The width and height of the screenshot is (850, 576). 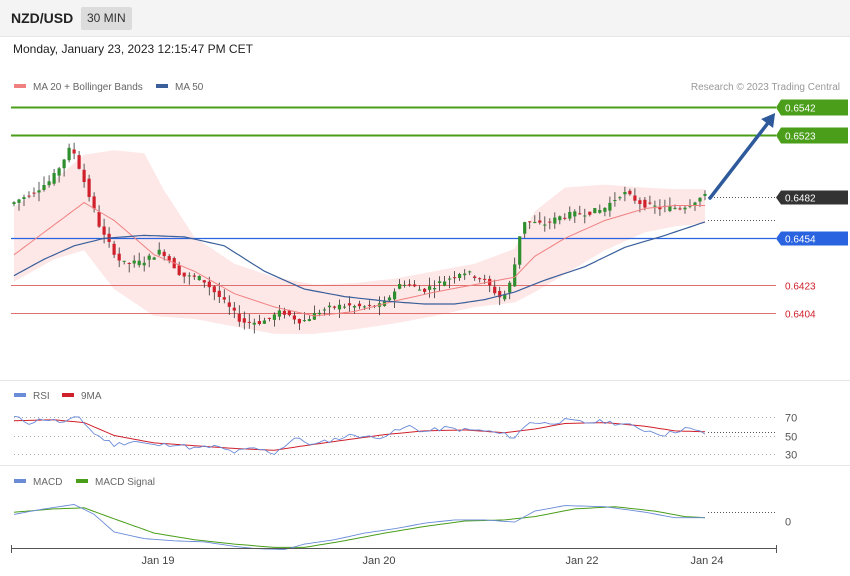 What do you see at coordinates (742, 156) in the screenshot?
I see `forecast-arrow` at bounding box center [742, 156].